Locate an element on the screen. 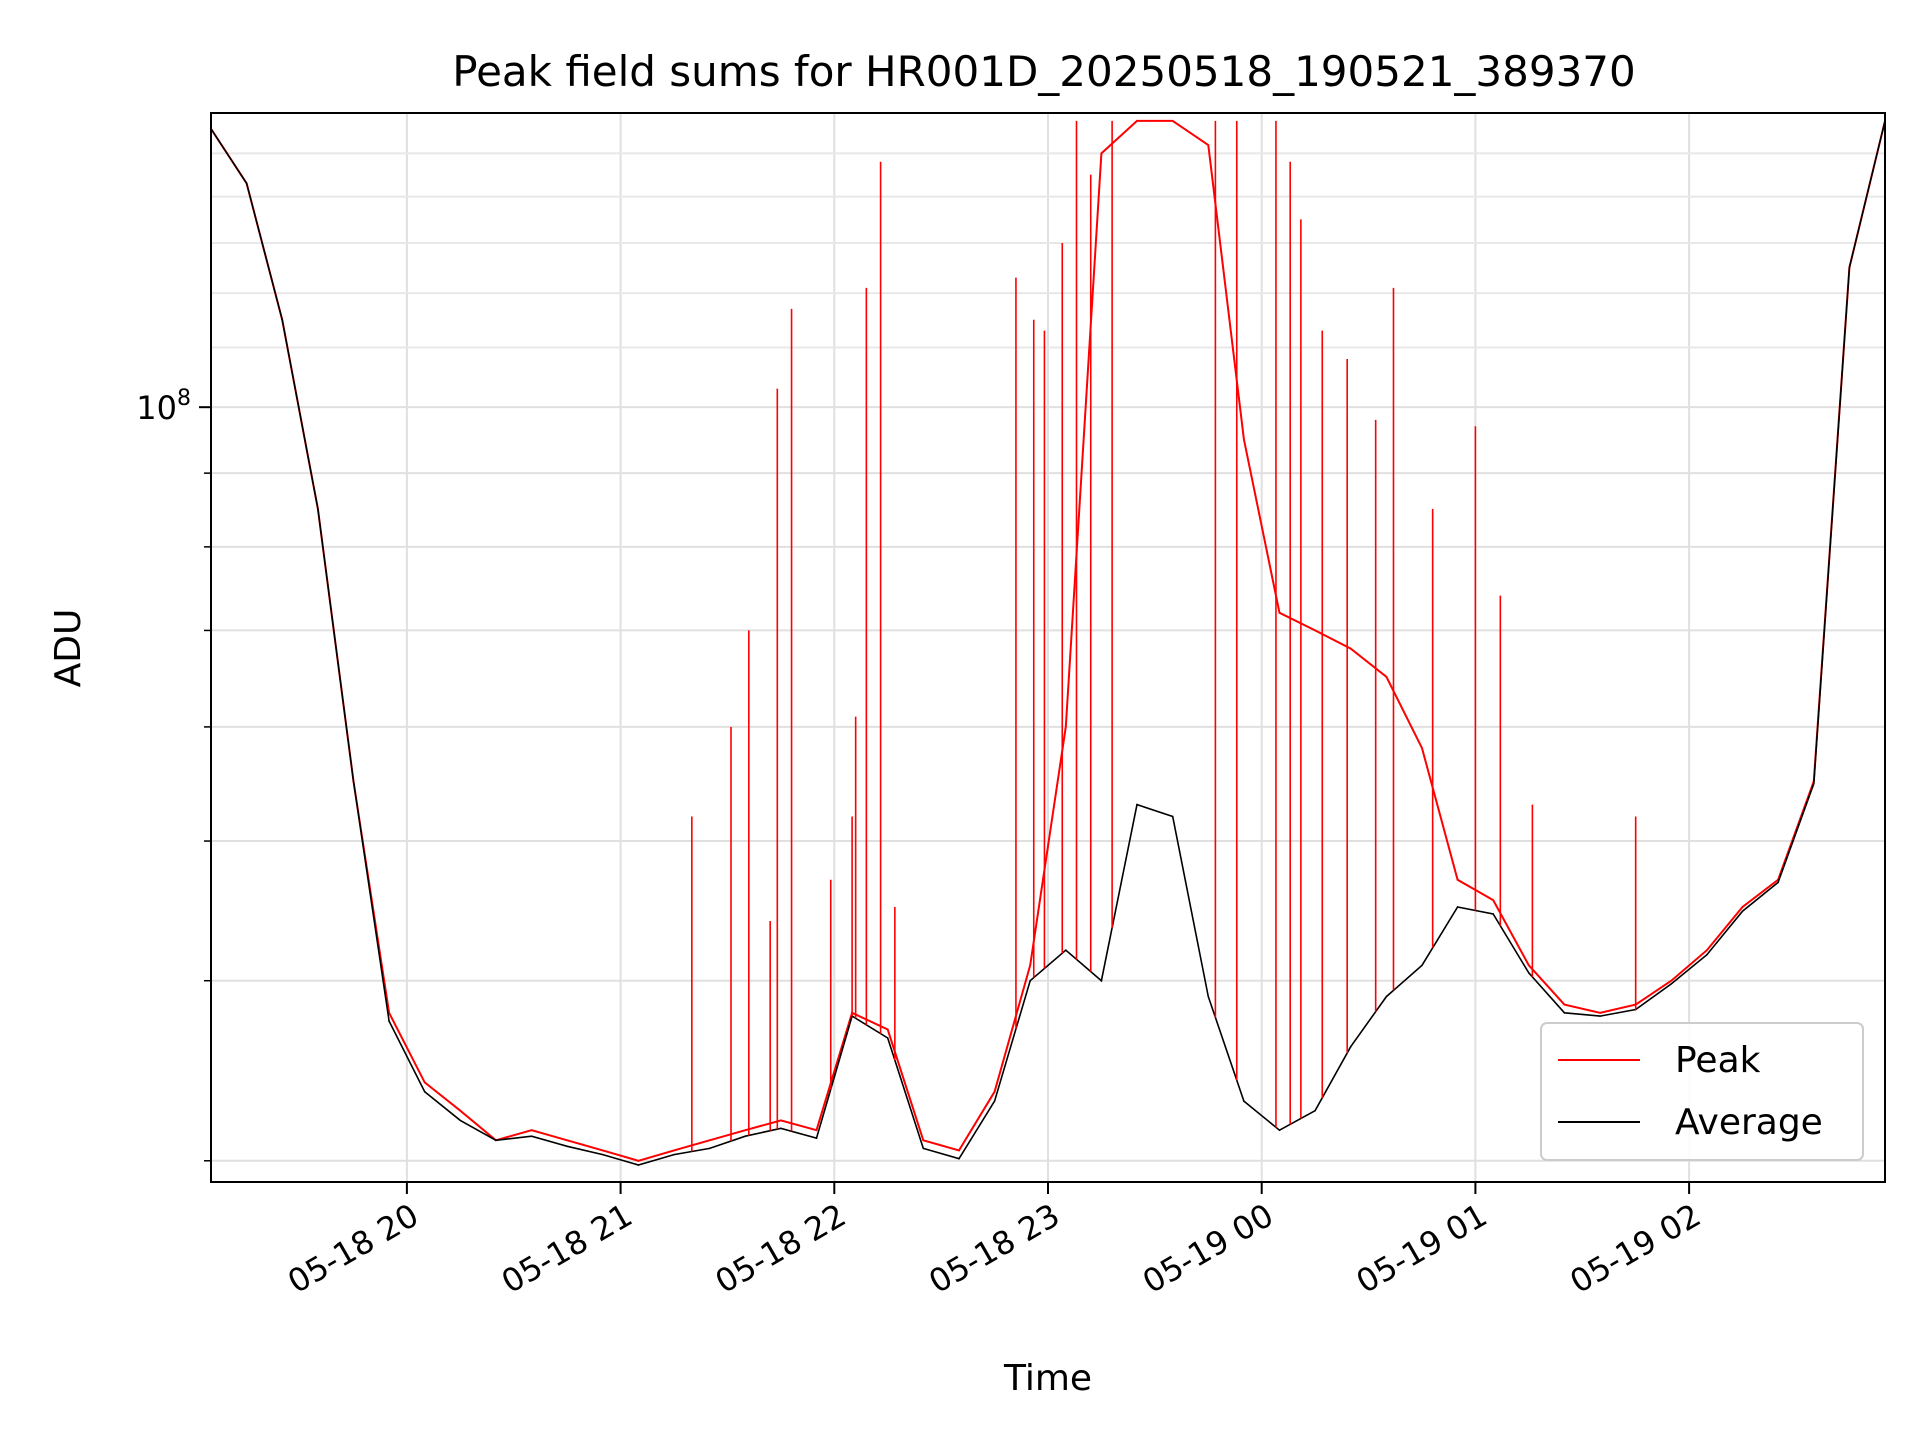 This screenshot has width=1920, height=1440. x-axis-label: Time is located at coordinates (1047, 1378).